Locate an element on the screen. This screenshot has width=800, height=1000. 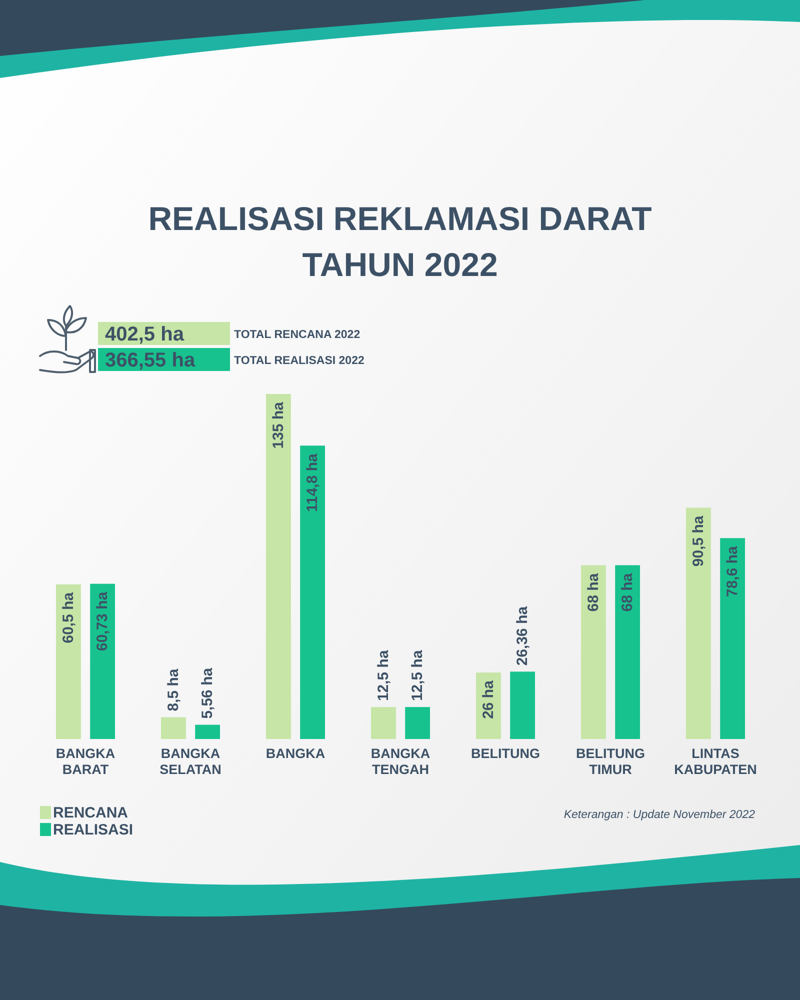
data-label: 60,73 ha is located at coordinates (103, 621).